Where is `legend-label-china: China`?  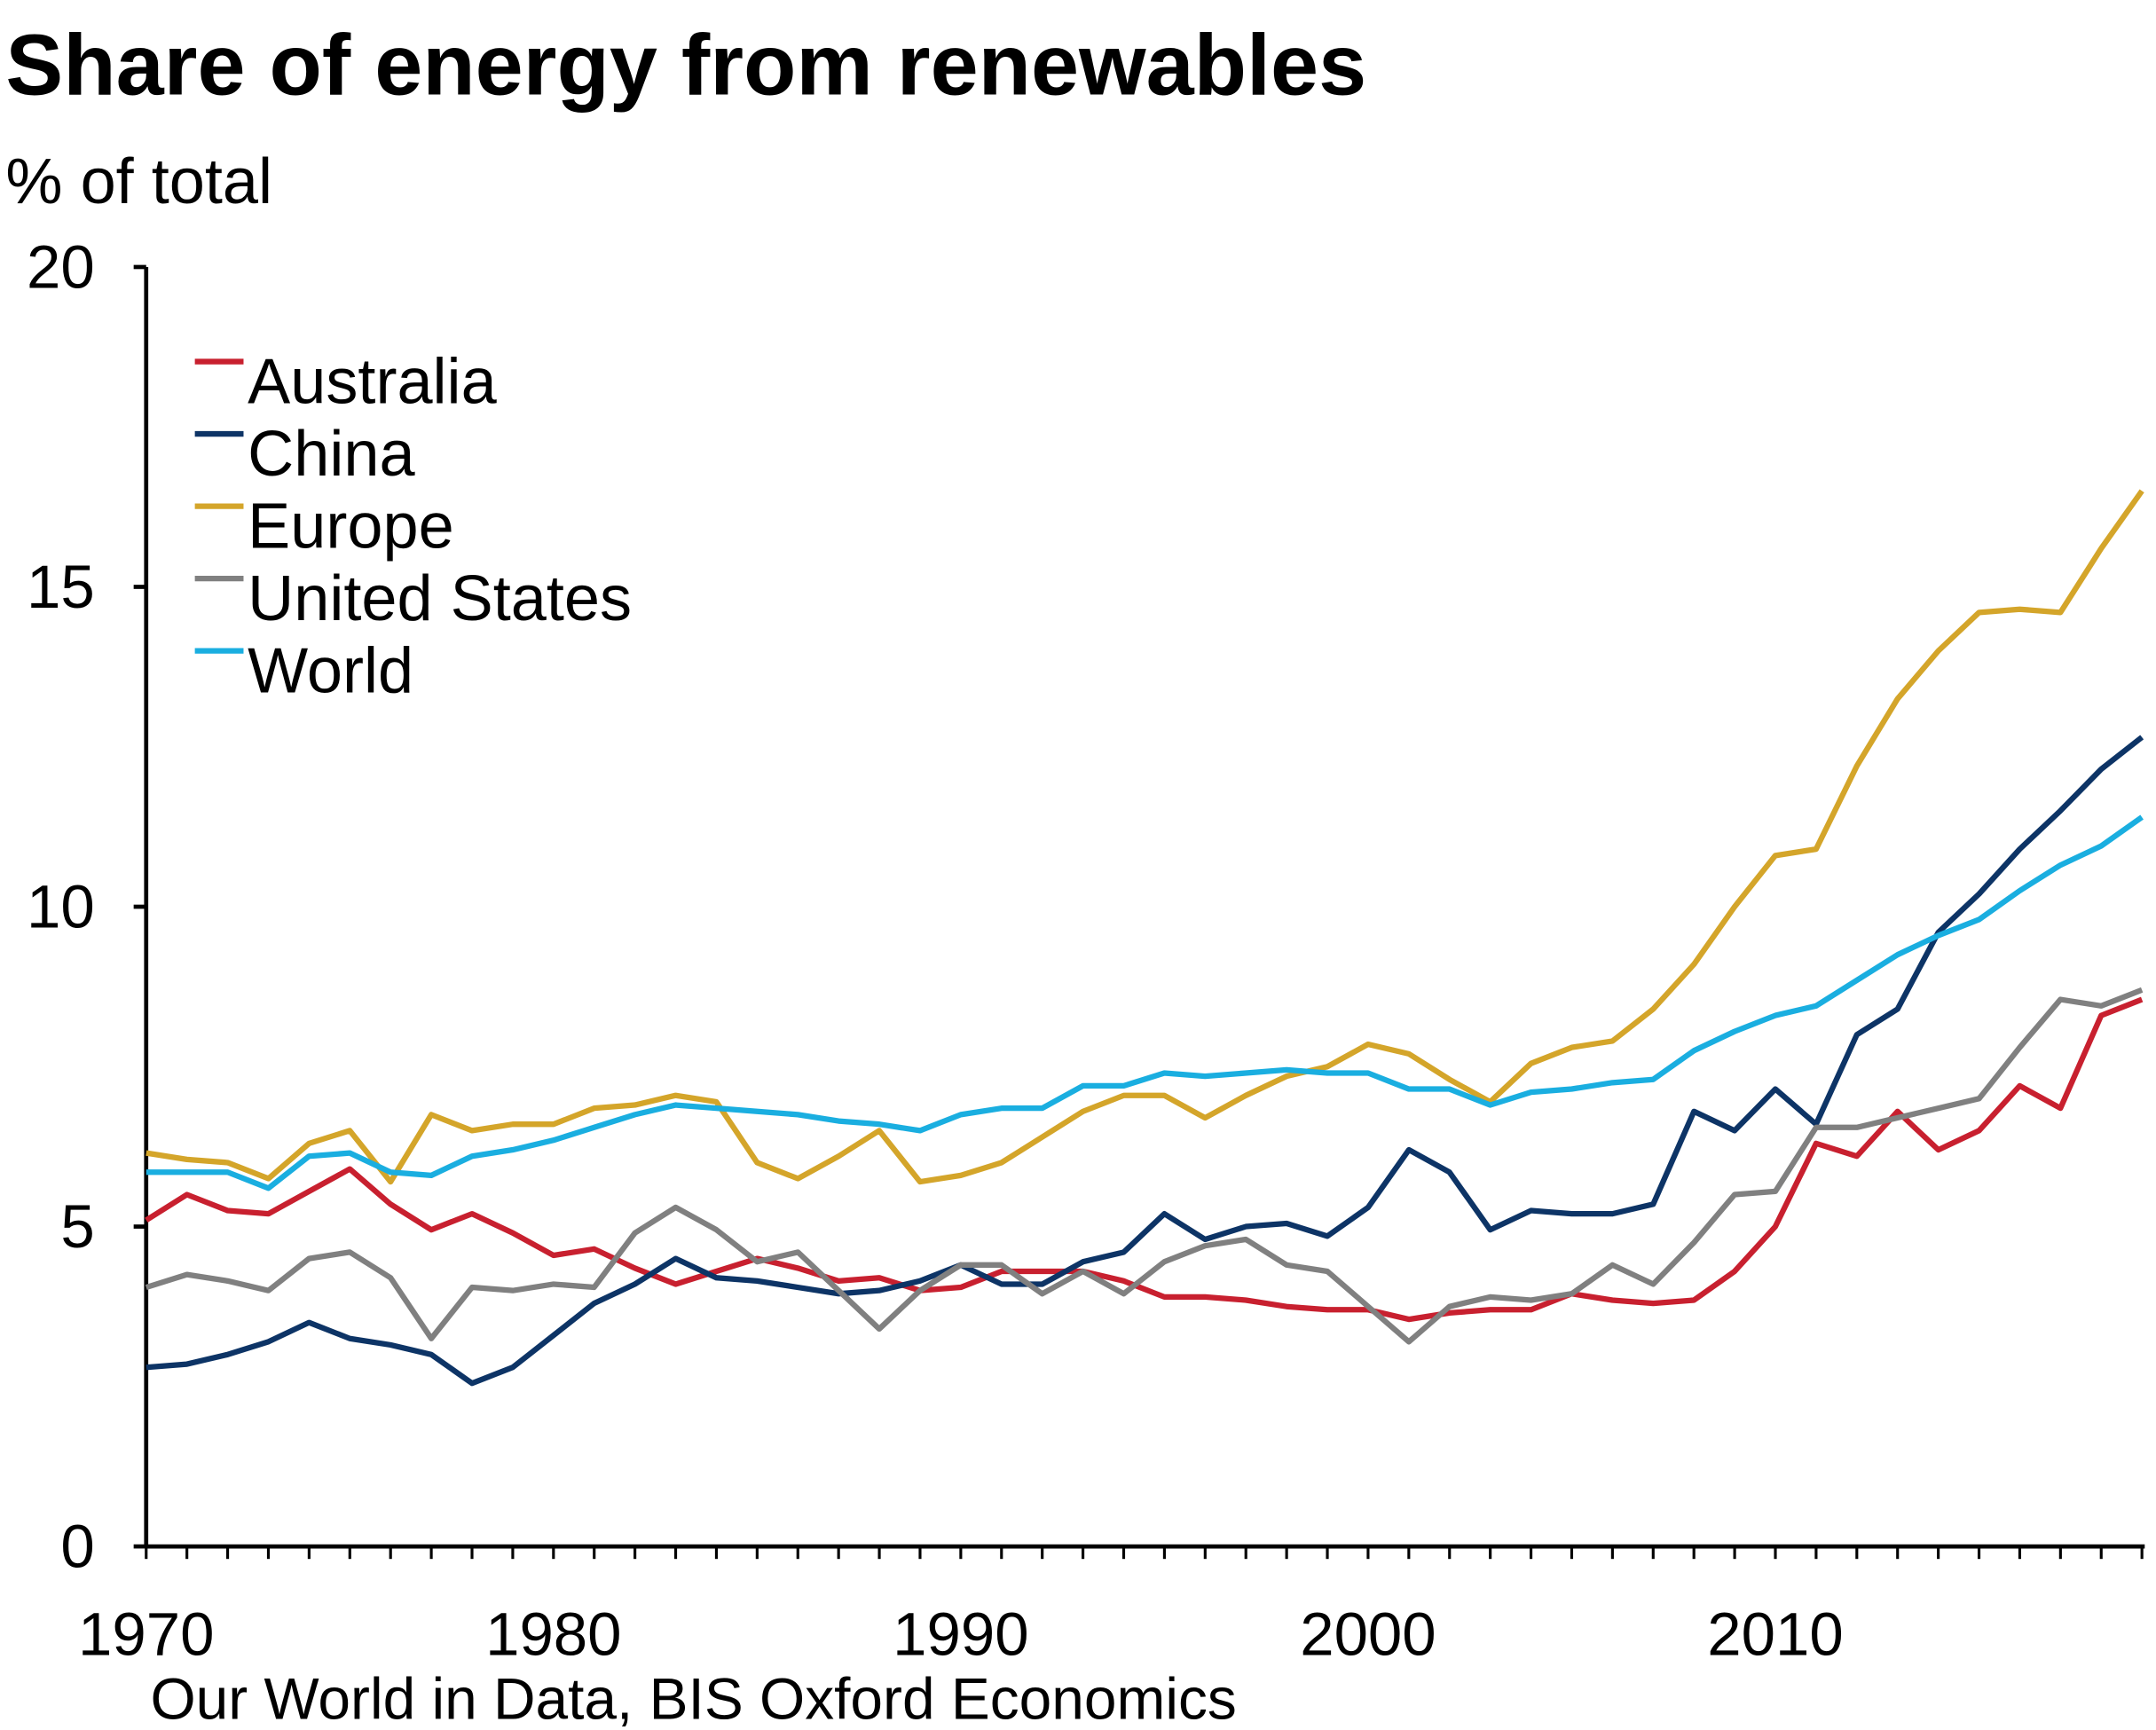
legend-label-china: China is located at coordinates (332, 454).